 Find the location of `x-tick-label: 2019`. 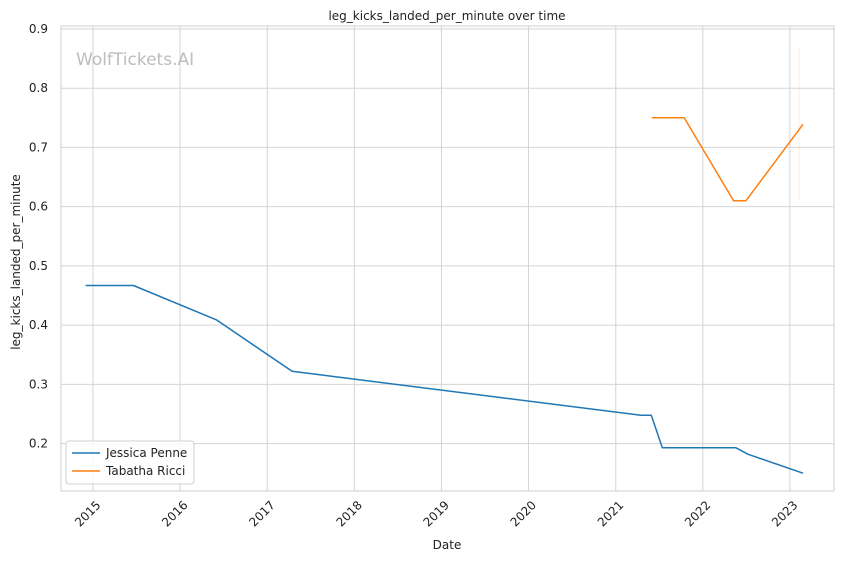

x-tick-label: 2019 is located at coordinates (436, 513).